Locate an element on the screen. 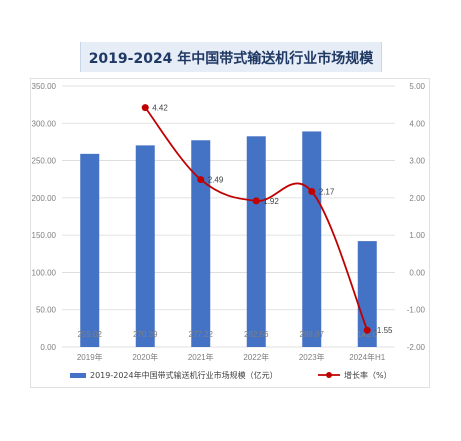 The image size is (461, 441). y-right-tick-label: 4.00 is located at coordinates (417, 123).